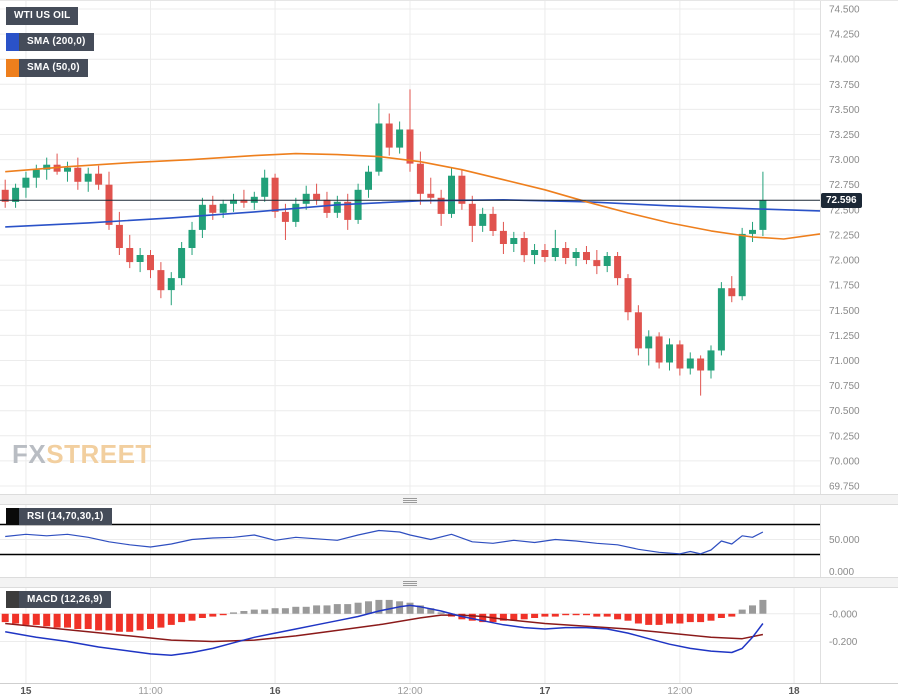  I want to click on svg-text: 73.000, so click(844, 160).